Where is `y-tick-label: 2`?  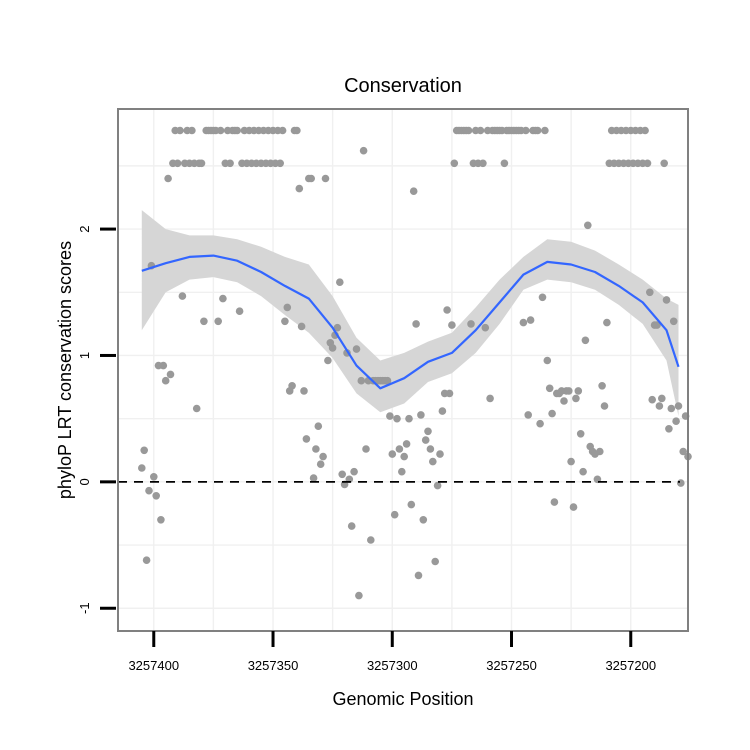
y-tick-label: 2 is located at coordinates (84, 228).